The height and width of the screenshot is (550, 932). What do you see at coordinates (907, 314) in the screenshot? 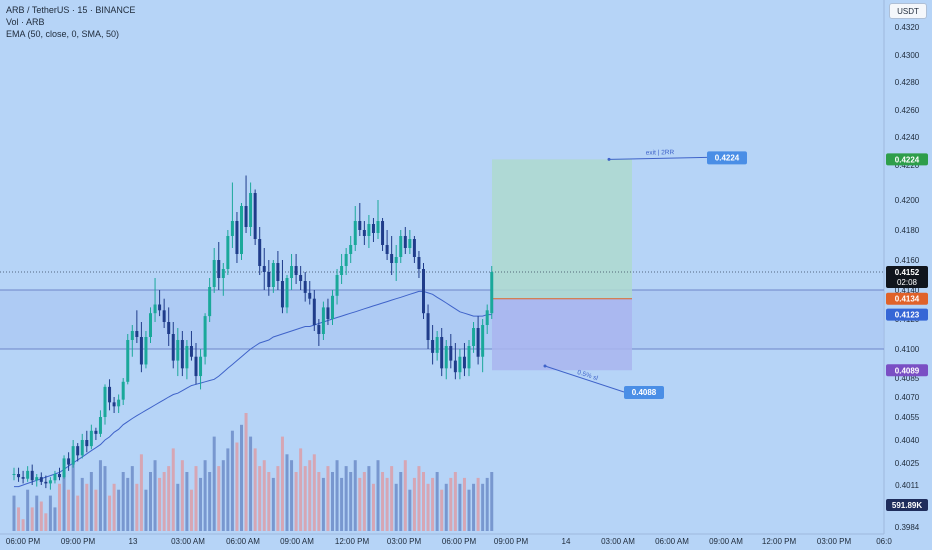
I see `ema-value-badge-box` at bounding box center [907, 314].